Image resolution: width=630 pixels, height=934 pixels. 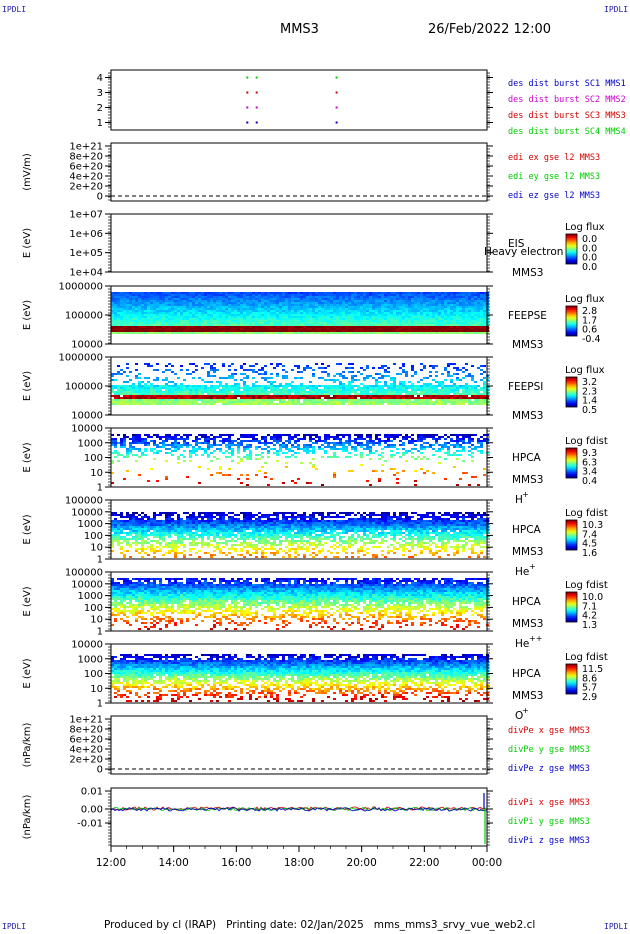 I want to click on legend-entry: des dist burst SC4 MMS4, so click(x=567, y=132).